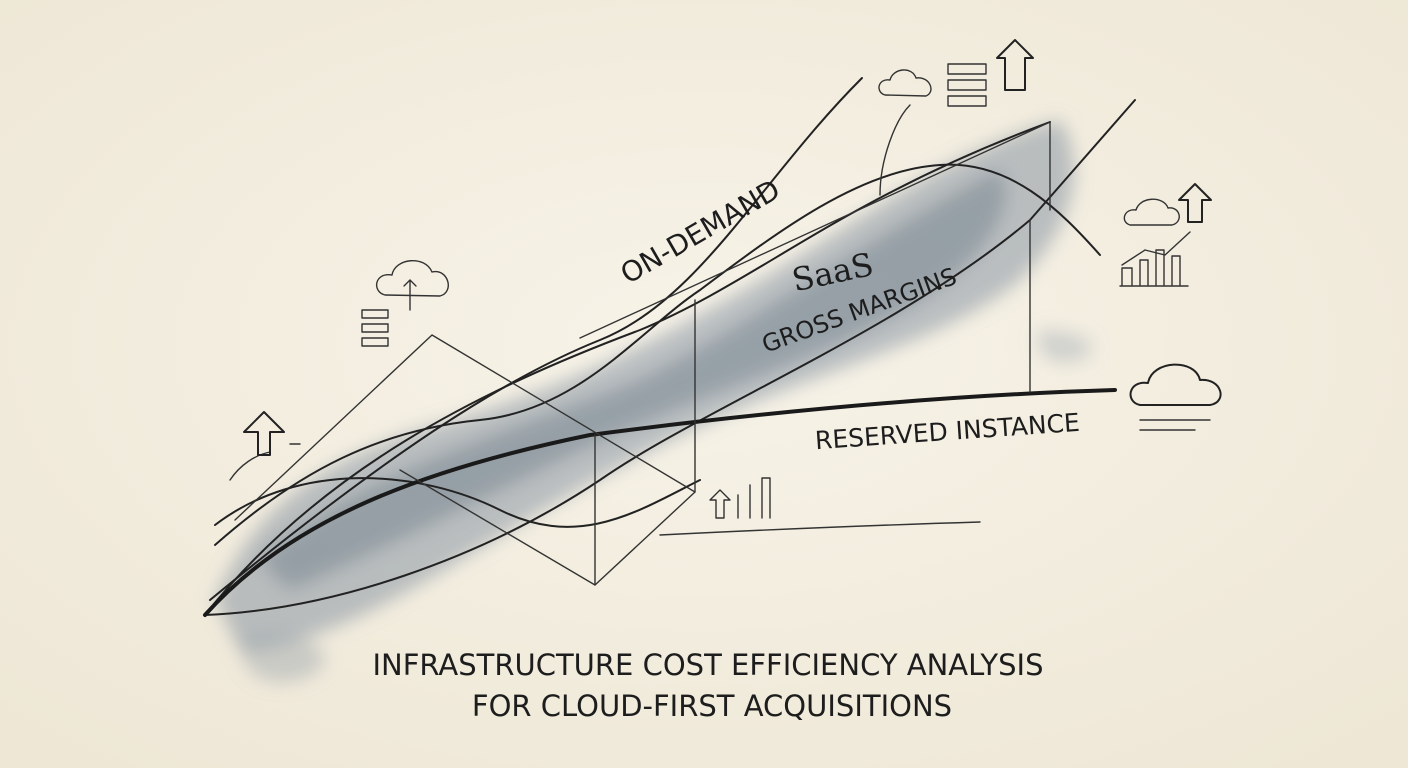  What do you see at coordinates (712, 706) in the screenshot?
I see `caption-line: FOR CLOUD-FIRST ACQUISITIONS` at bounding box center [712, 706].